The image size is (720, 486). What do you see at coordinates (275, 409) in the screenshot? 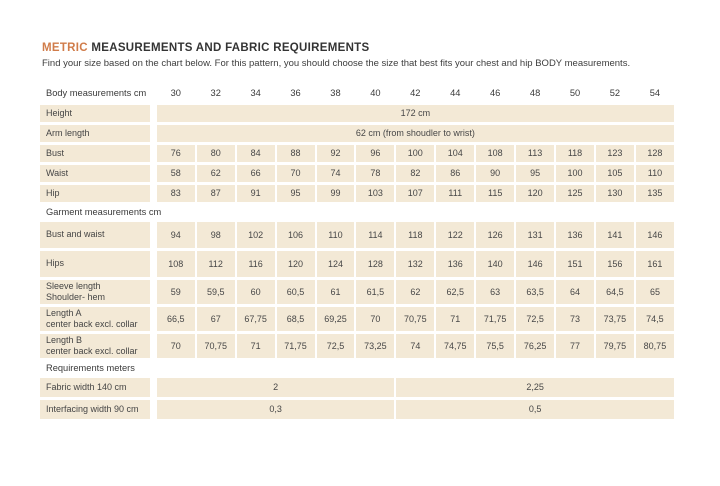
I see `split-value-cell: 0,3` at bounding box center [275, 409].